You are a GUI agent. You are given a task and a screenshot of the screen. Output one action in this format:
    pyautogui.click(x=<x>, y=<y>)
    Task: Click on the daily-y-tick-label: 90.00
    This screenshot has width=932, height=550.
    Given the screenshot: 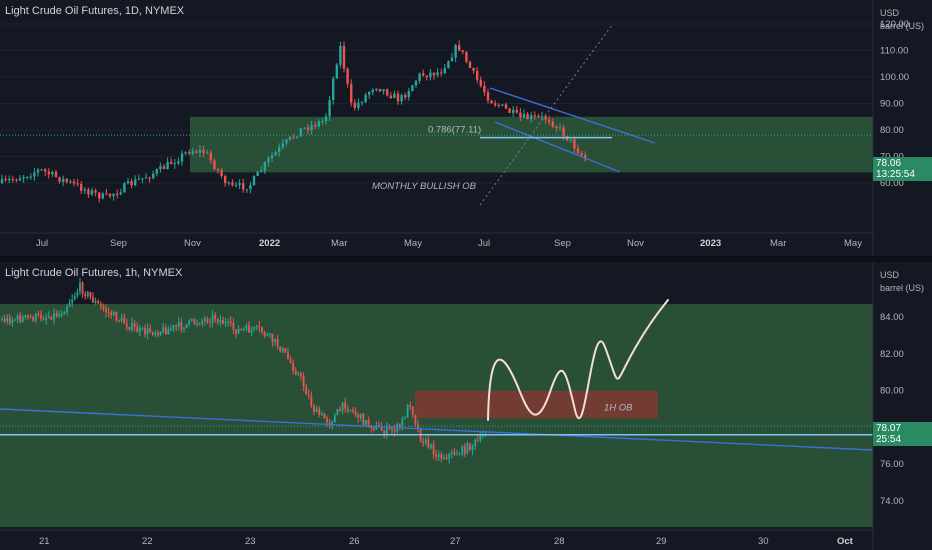 What is the action you would take?
    pyautogui.click(x=892, y=104)
    